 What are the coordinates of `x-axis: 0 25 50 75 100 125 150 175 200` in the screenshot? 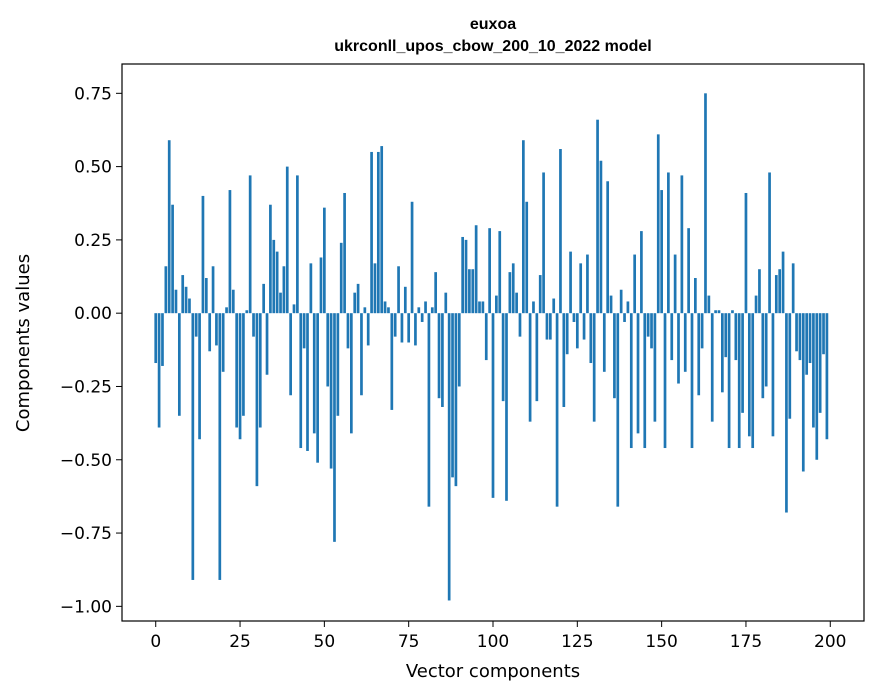 It's located at (498, 636).